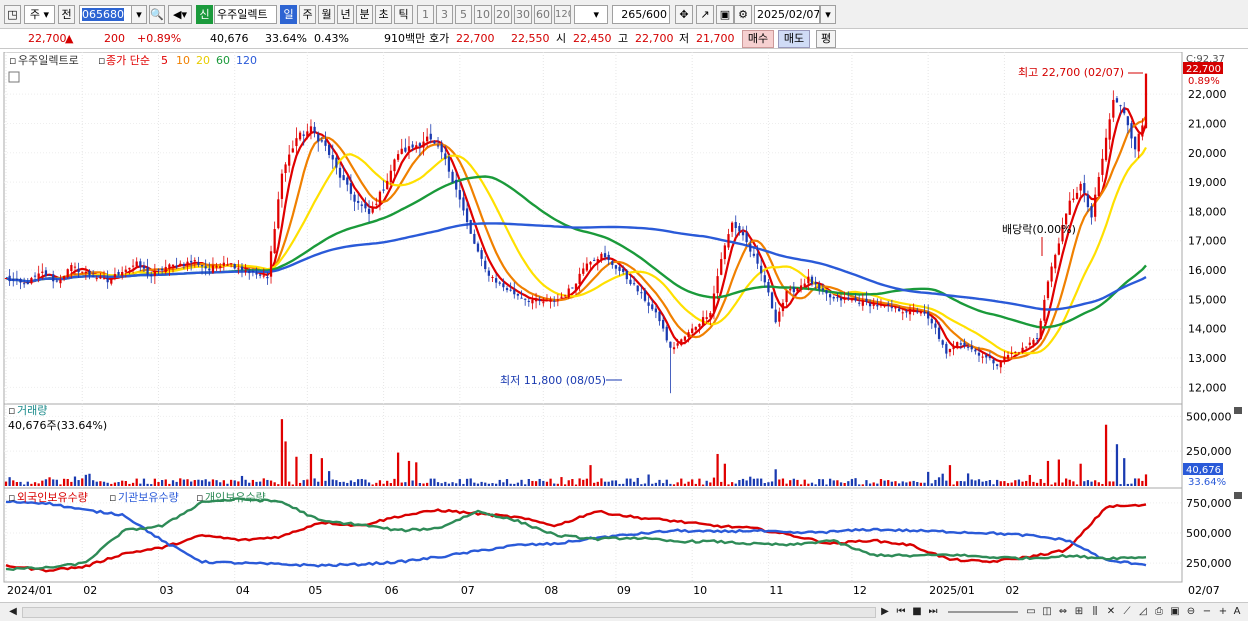 The image size is (1248, 621). Describe the element at coordinates (1063, 611) in the screenshot. I see `pan-icon: ⇔` at that location.